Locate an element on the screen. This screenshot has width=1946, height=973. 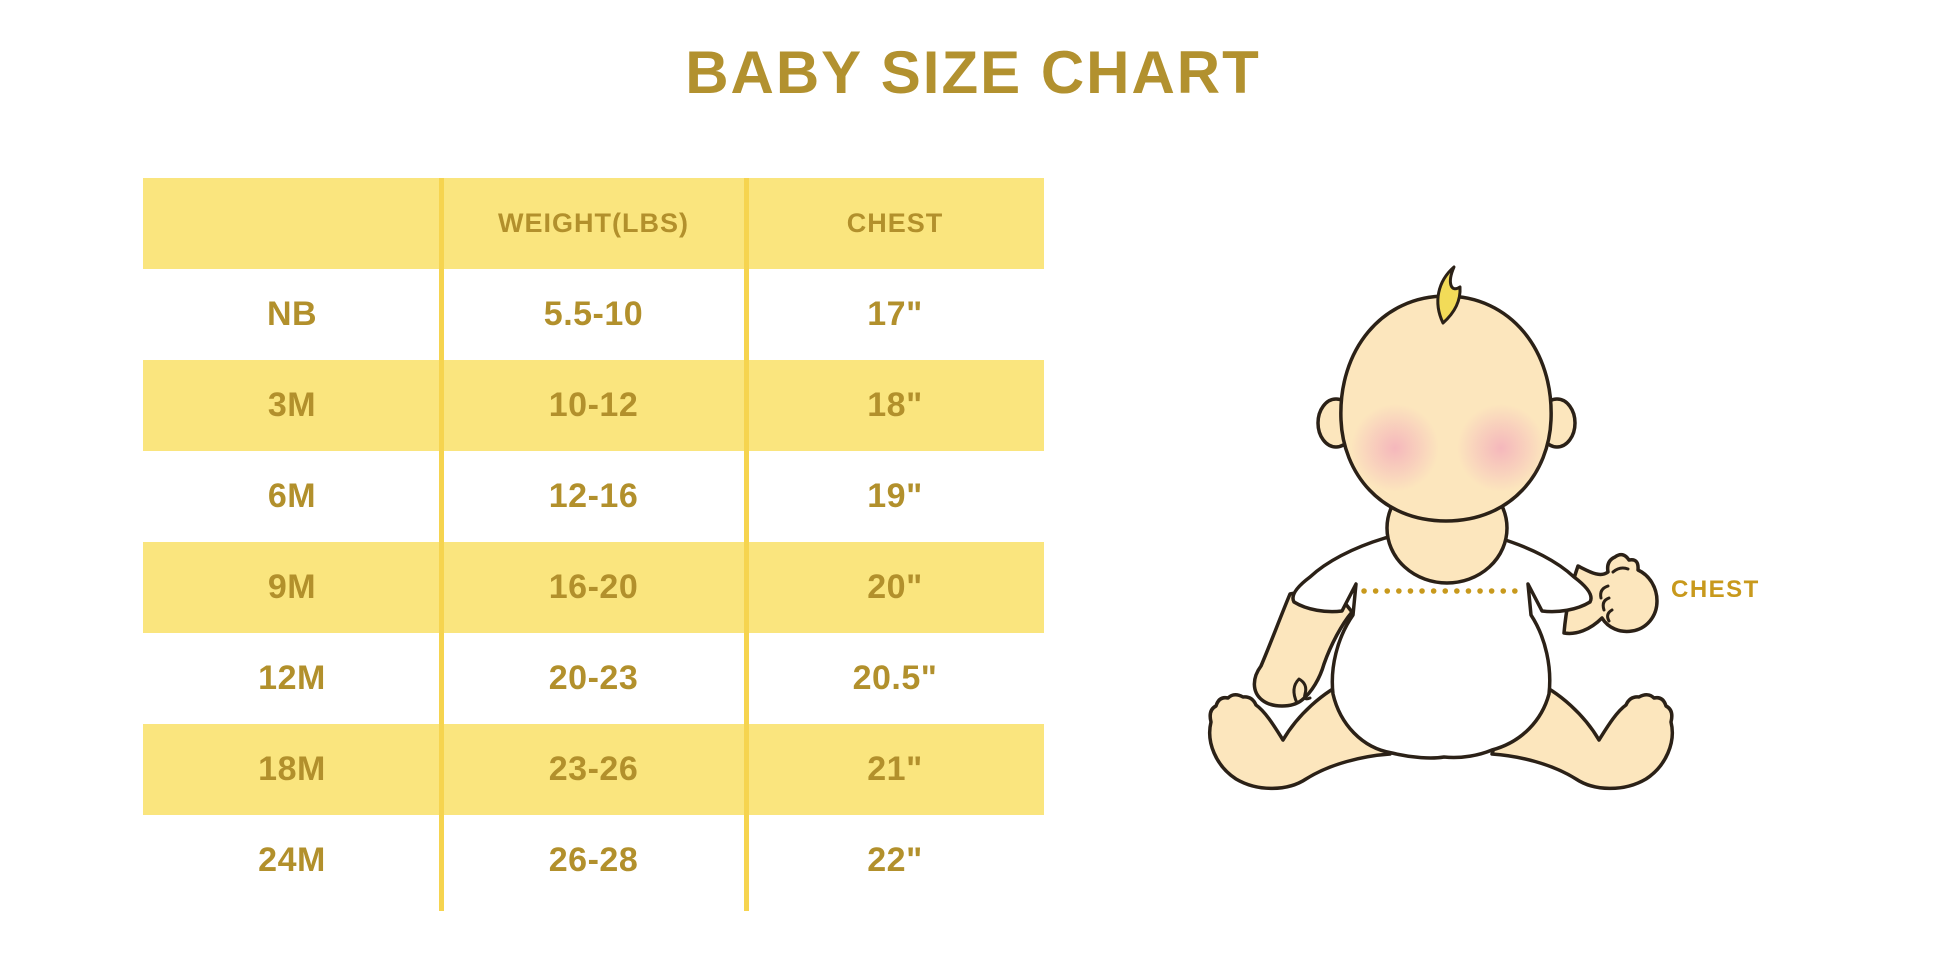
baby-left-hand-finger is located at coordinates (1302, 691).